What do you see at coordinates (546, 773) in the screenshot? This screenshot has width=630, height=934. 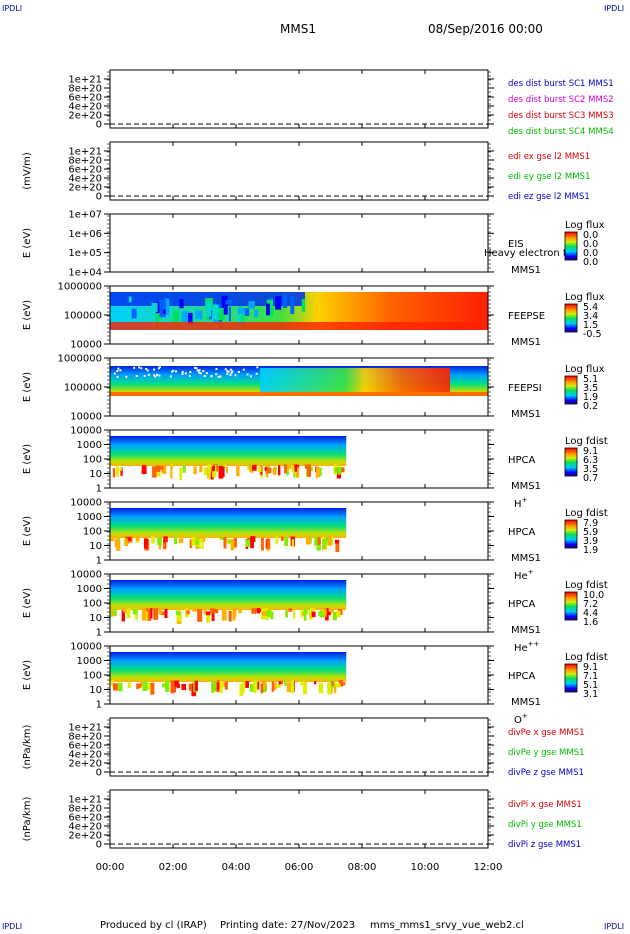 I see `legend-entry: divPe z gse MMS1` at bounding box center [546, 773].